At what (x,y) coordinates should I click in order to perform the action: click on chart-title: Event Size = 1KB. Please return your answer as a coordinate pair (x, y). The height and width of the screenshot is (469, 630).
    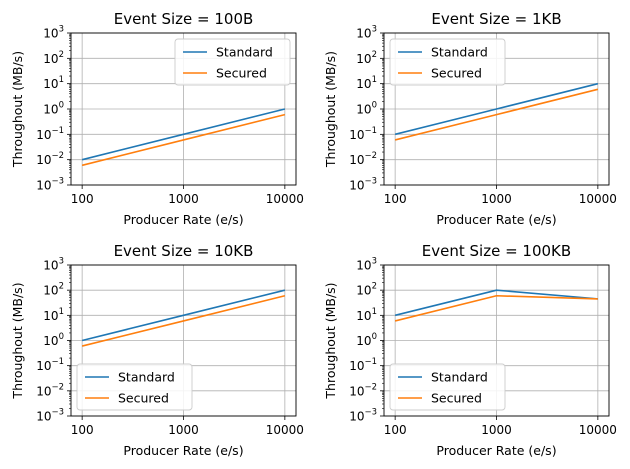
    Looking at the image, I should click on (496, 19).